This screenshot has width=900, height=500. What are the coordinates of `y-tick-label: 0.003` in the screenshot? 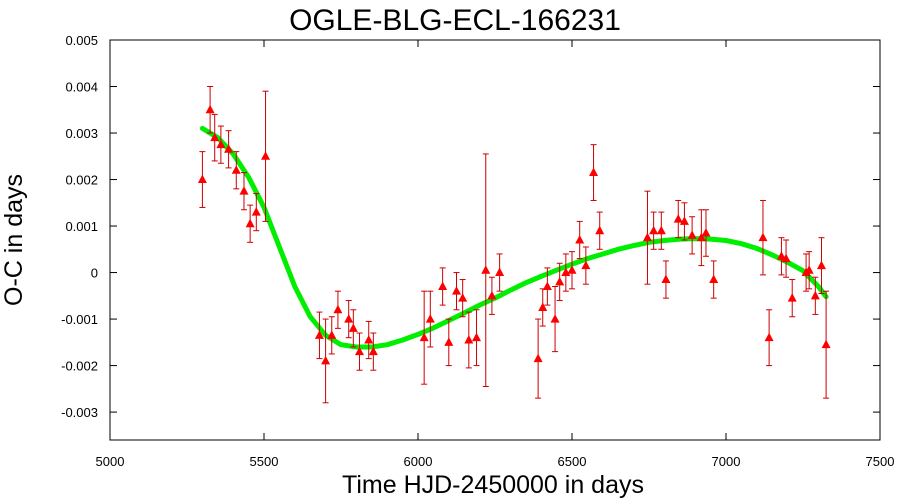 It's located at (81, 133).